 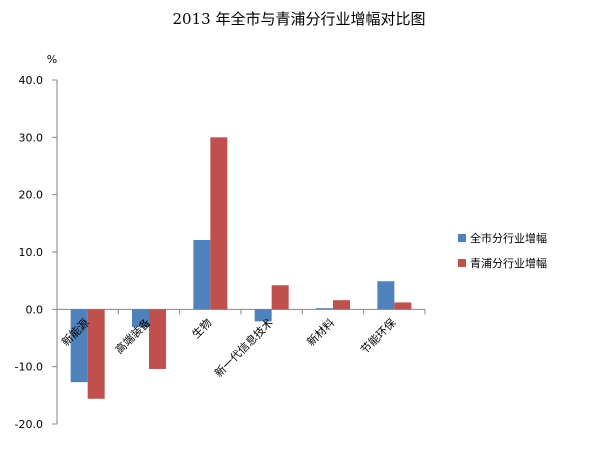 I want to click on y-tick-label: -10.0, so click(x=29, y=367).